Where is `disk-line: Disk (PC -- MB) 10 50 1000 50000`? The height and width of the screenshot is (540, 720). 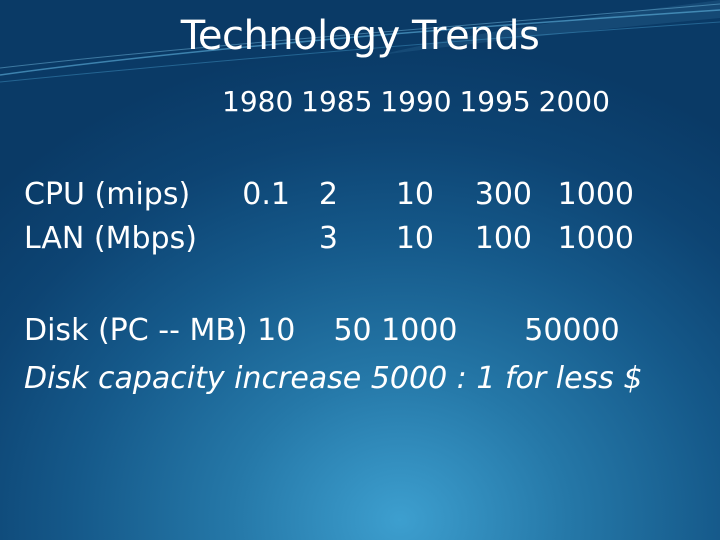 disk-line: Disk (PC -- MB) 10 50 1000 50000 is located at coordinates (322, 330).